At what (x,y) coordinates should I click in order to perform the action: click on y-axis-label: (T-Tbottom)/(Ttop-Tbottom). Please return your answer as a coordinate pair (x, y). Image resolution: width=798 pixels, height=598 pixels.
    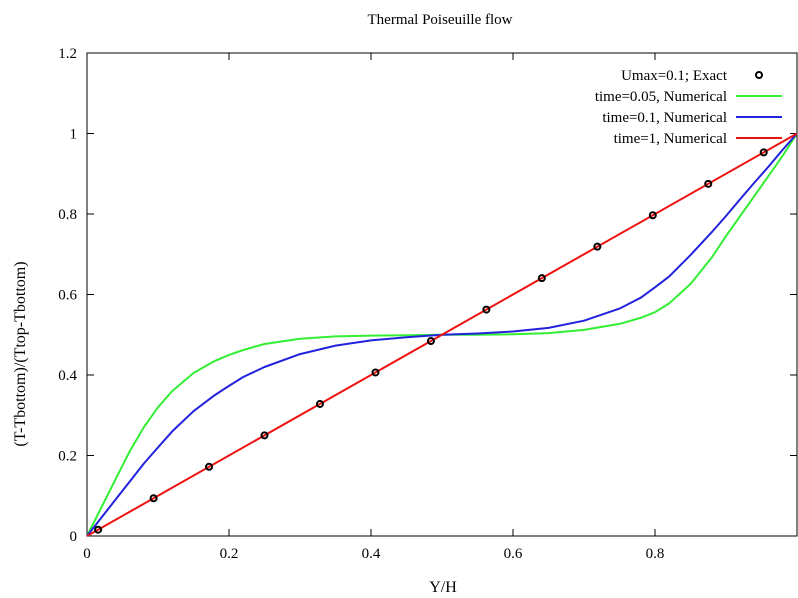
    Looking at the image, I should click on (20, 353).